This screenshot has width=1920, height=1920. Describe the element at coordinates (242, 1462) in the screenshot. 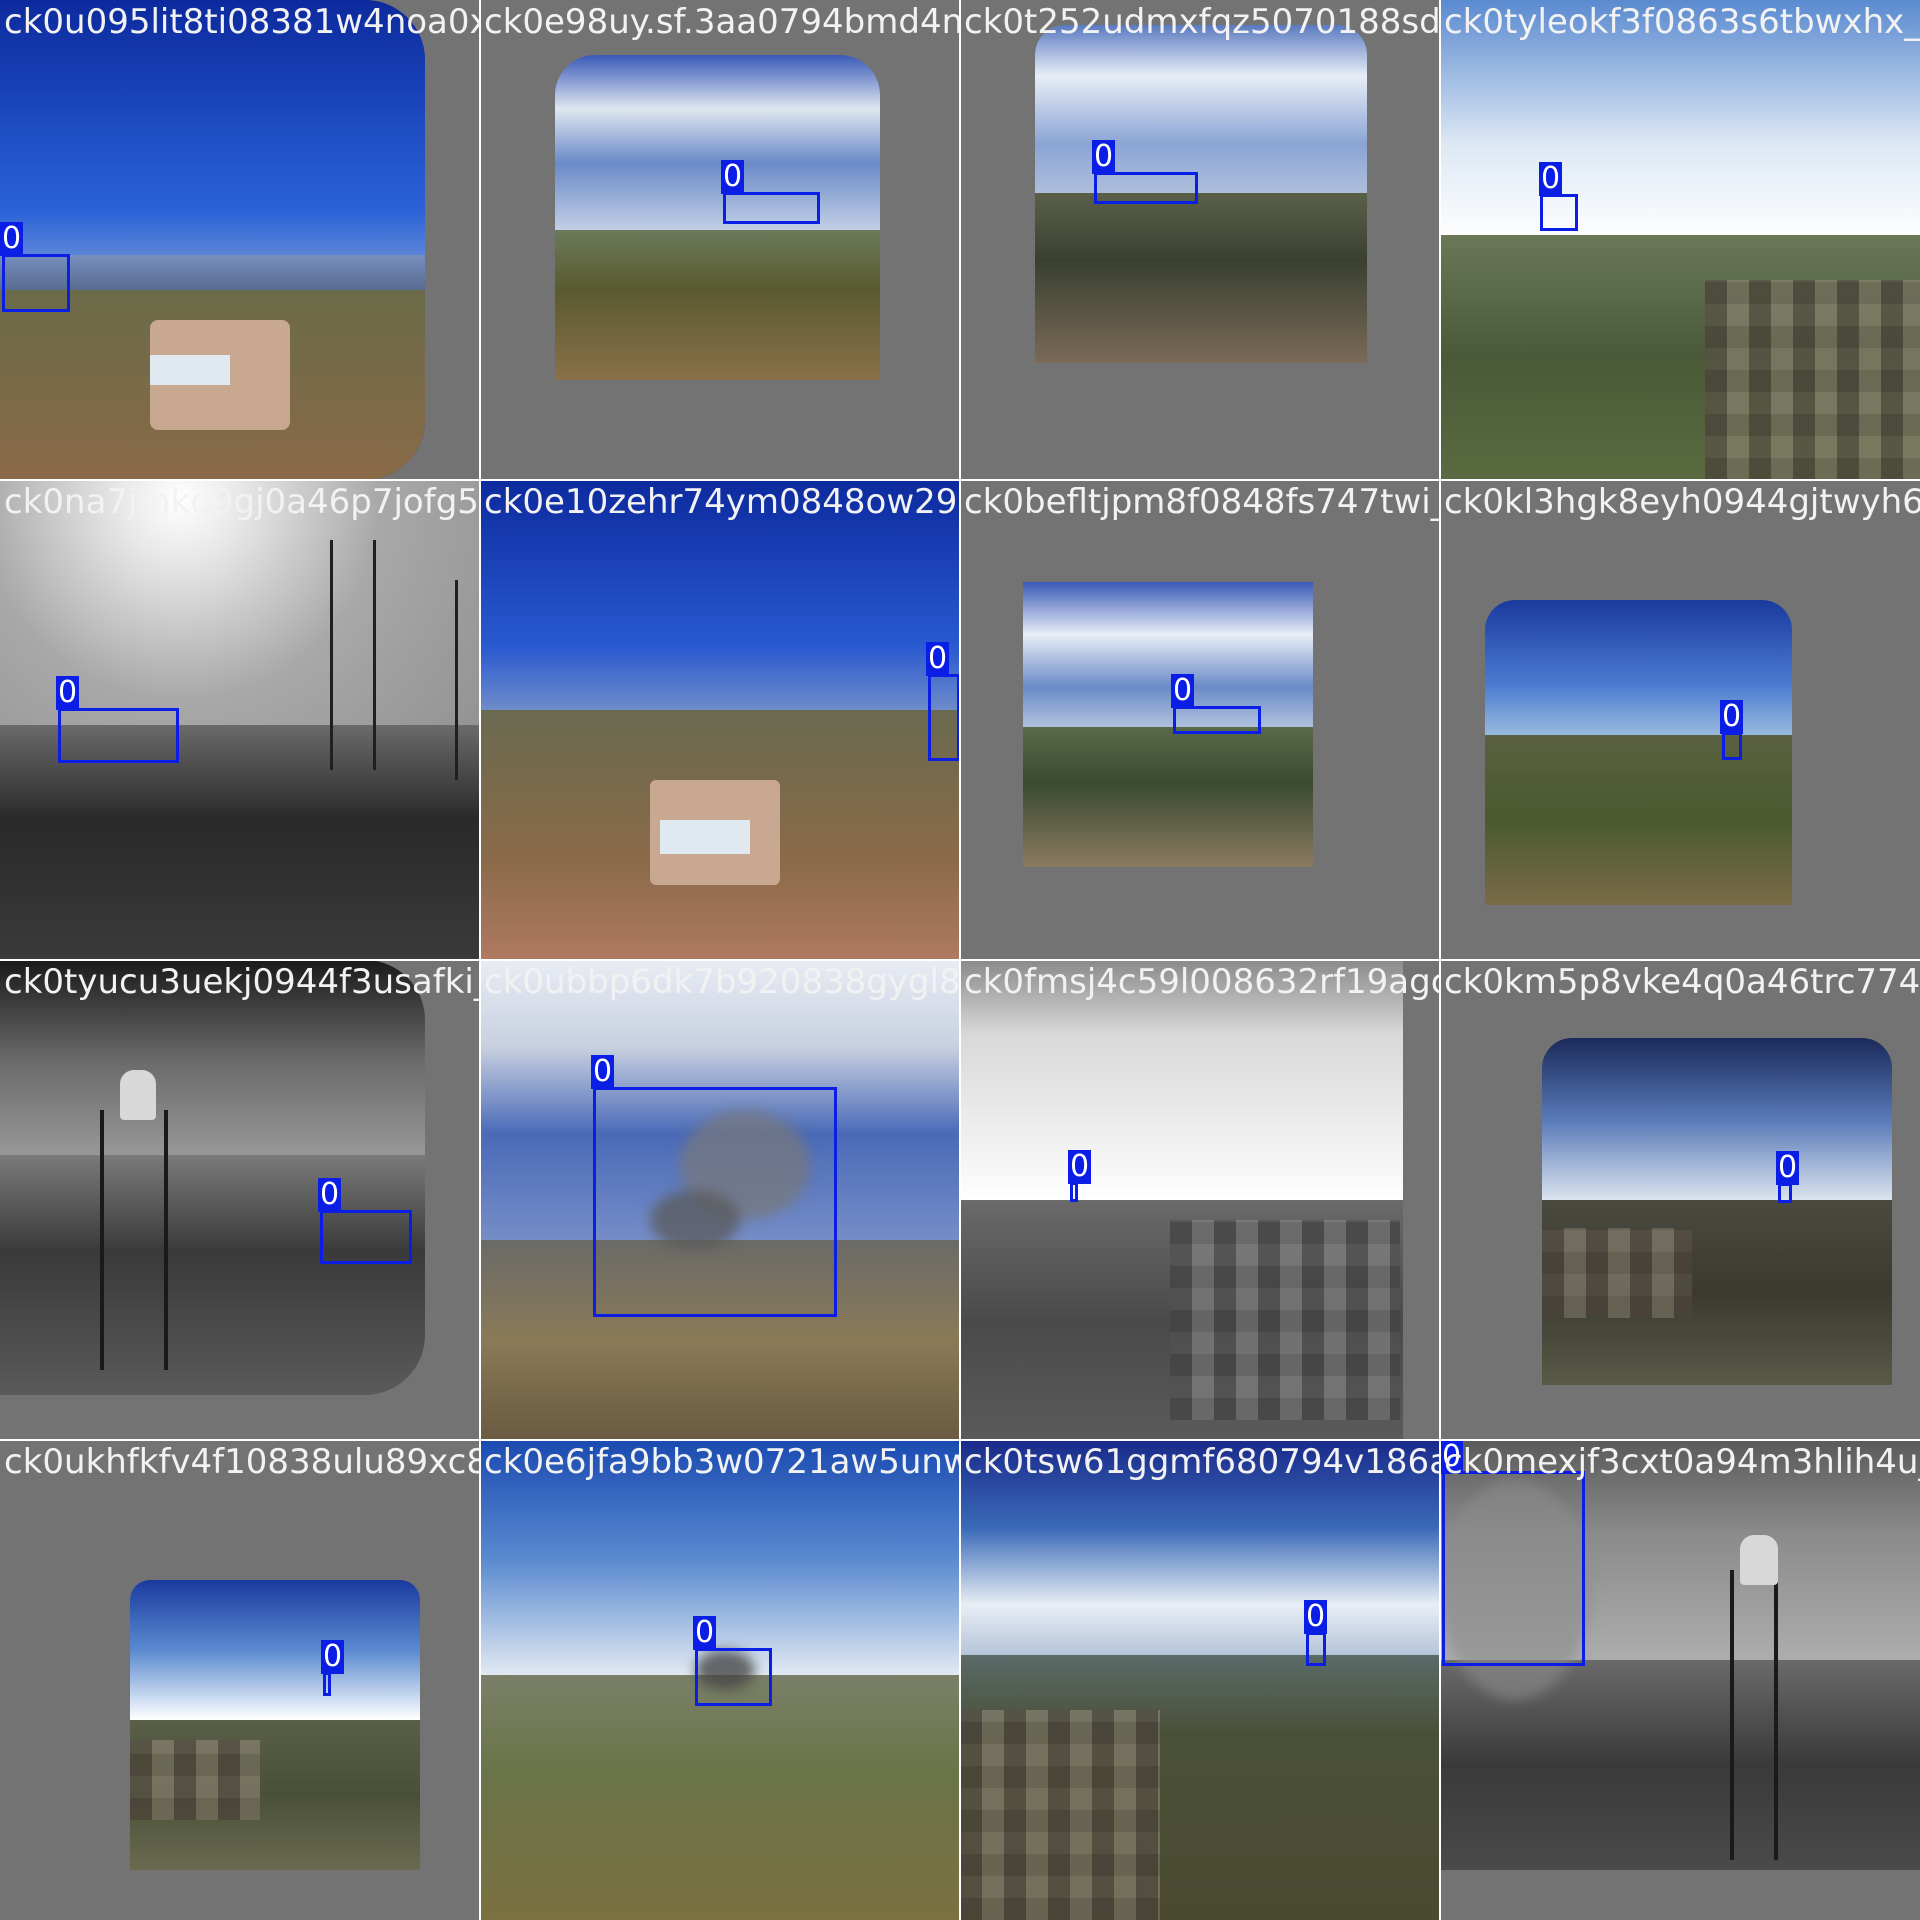

I see `image-filename: ck0ukhfkfv4f10838ulu89xc8_jpeg.jpg` at that location.